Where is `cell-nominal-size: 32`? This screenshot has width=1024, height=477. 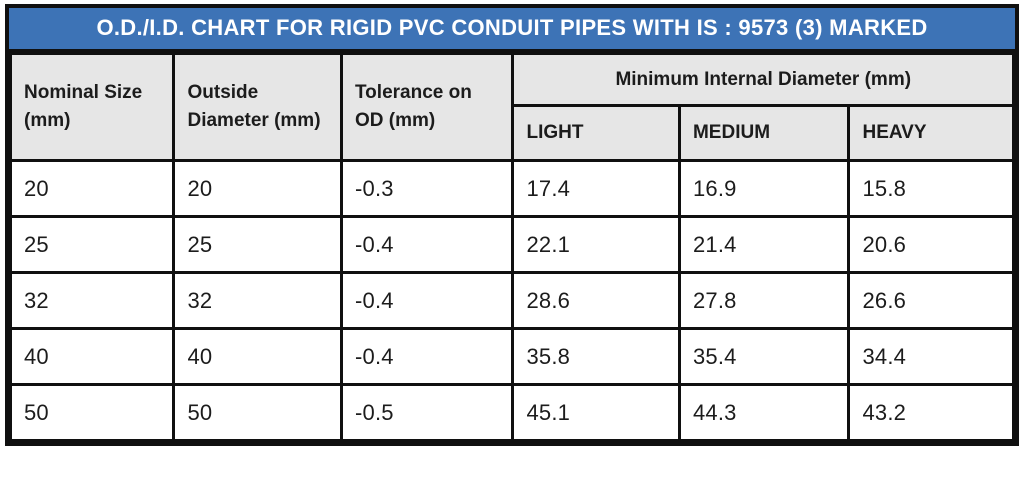 cell-nominal-size: 32 is located at coordinates (92, 300).